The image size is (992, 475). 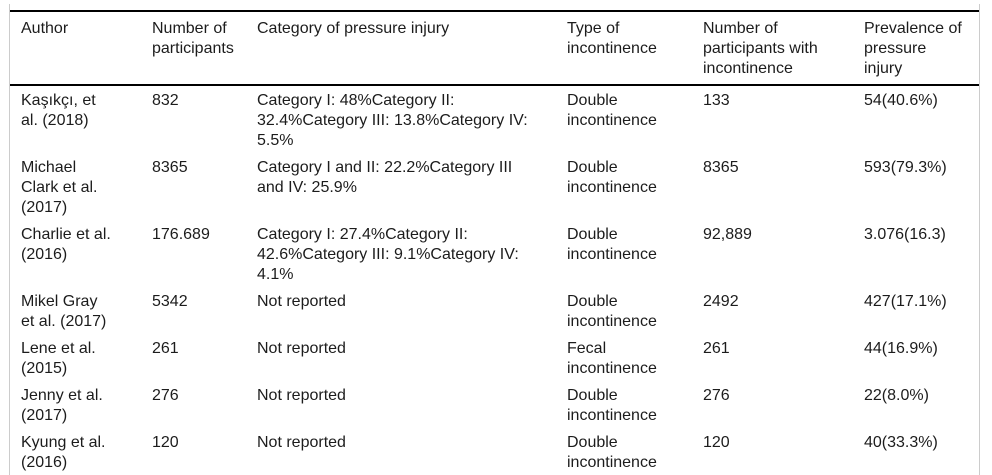 What do you see at coordinates (905, 167) in the screenshot?
I see `cell-prevalence: 593(79.3%)` at bounding box center [905, 167].